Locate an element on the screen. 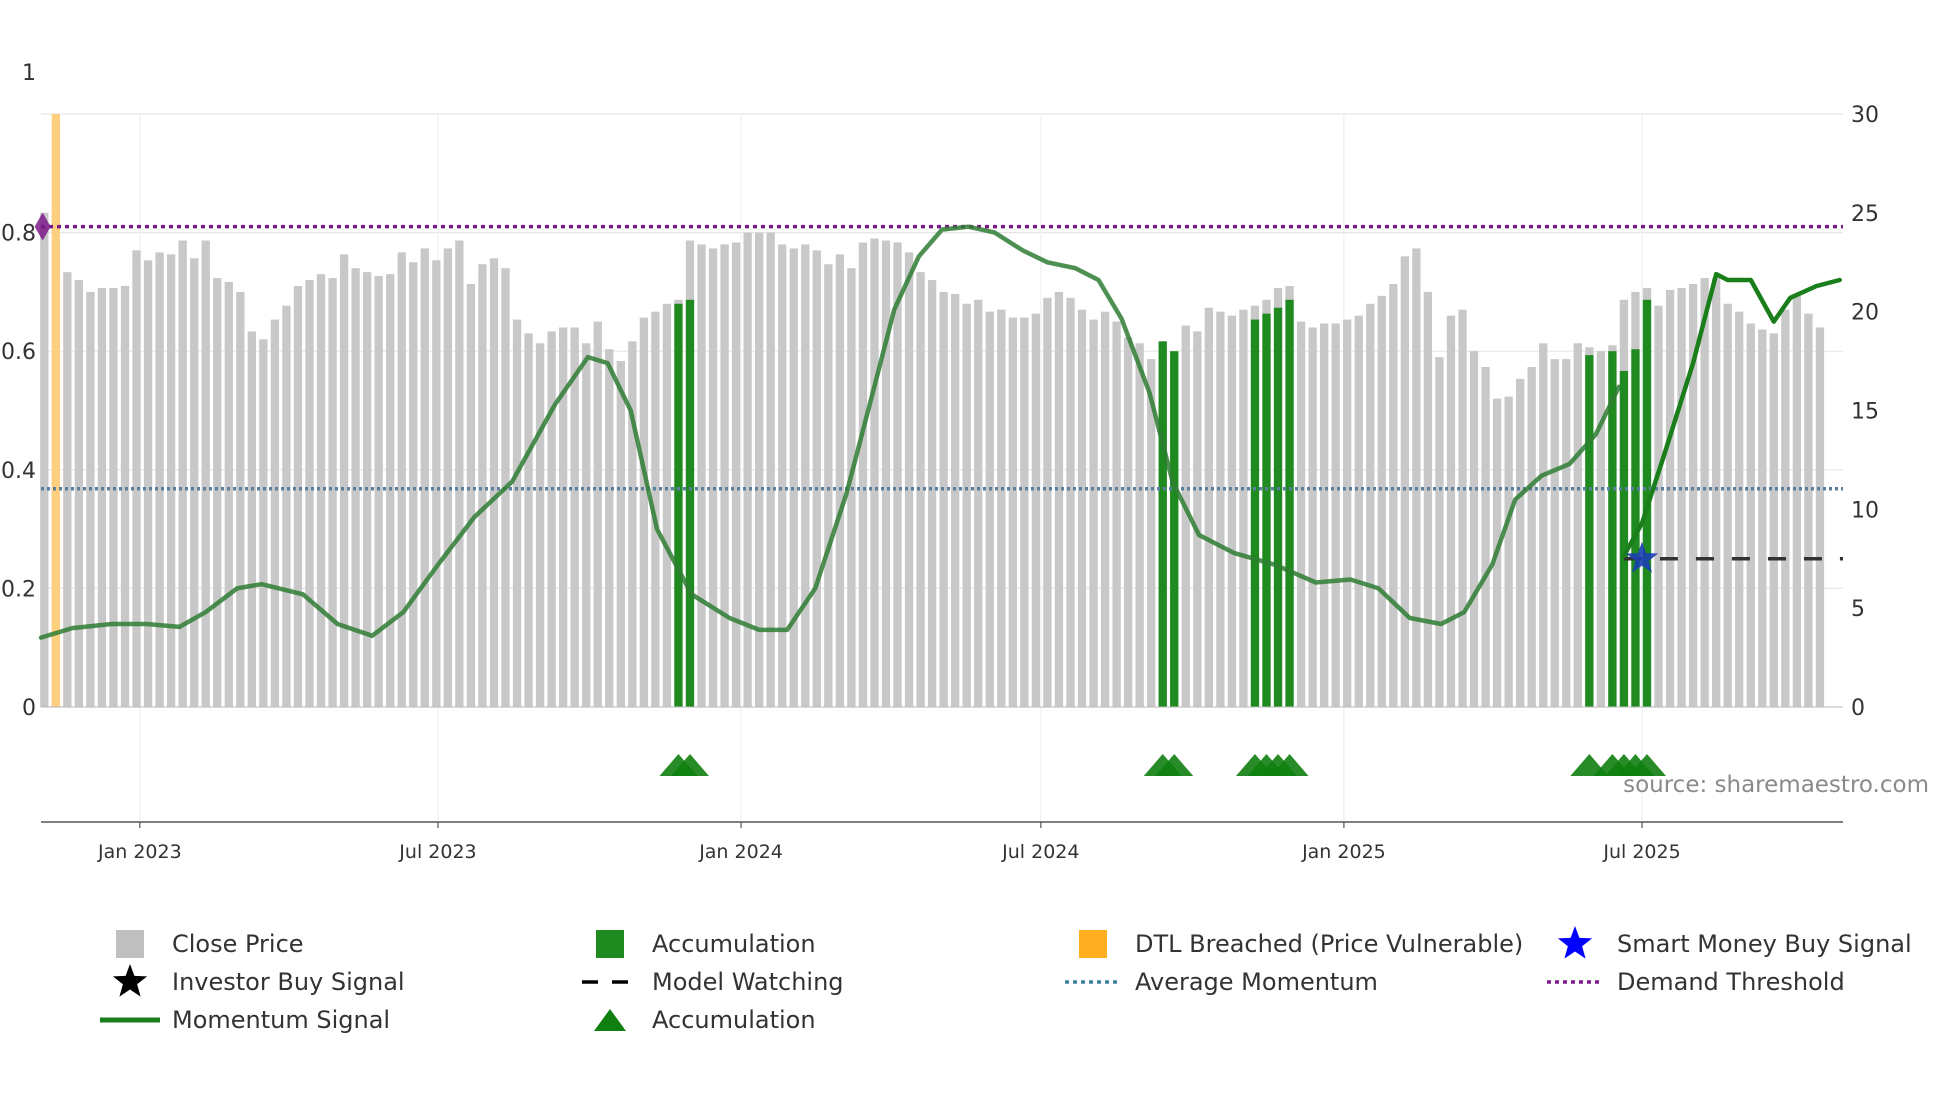 The width and height of the screenshot is (1960, 1102). right-y-axis: 0 5 10 15 20 25 30 is located at coordinates (1865, 412).